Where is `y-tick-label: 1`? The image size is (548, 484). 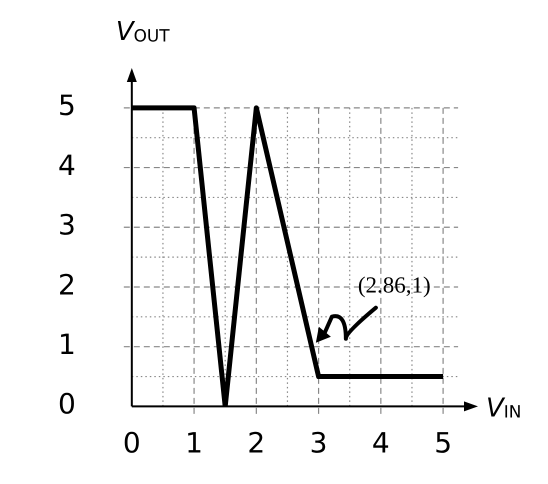
y-tick-label: 1 is located at coordinates (67, 344).